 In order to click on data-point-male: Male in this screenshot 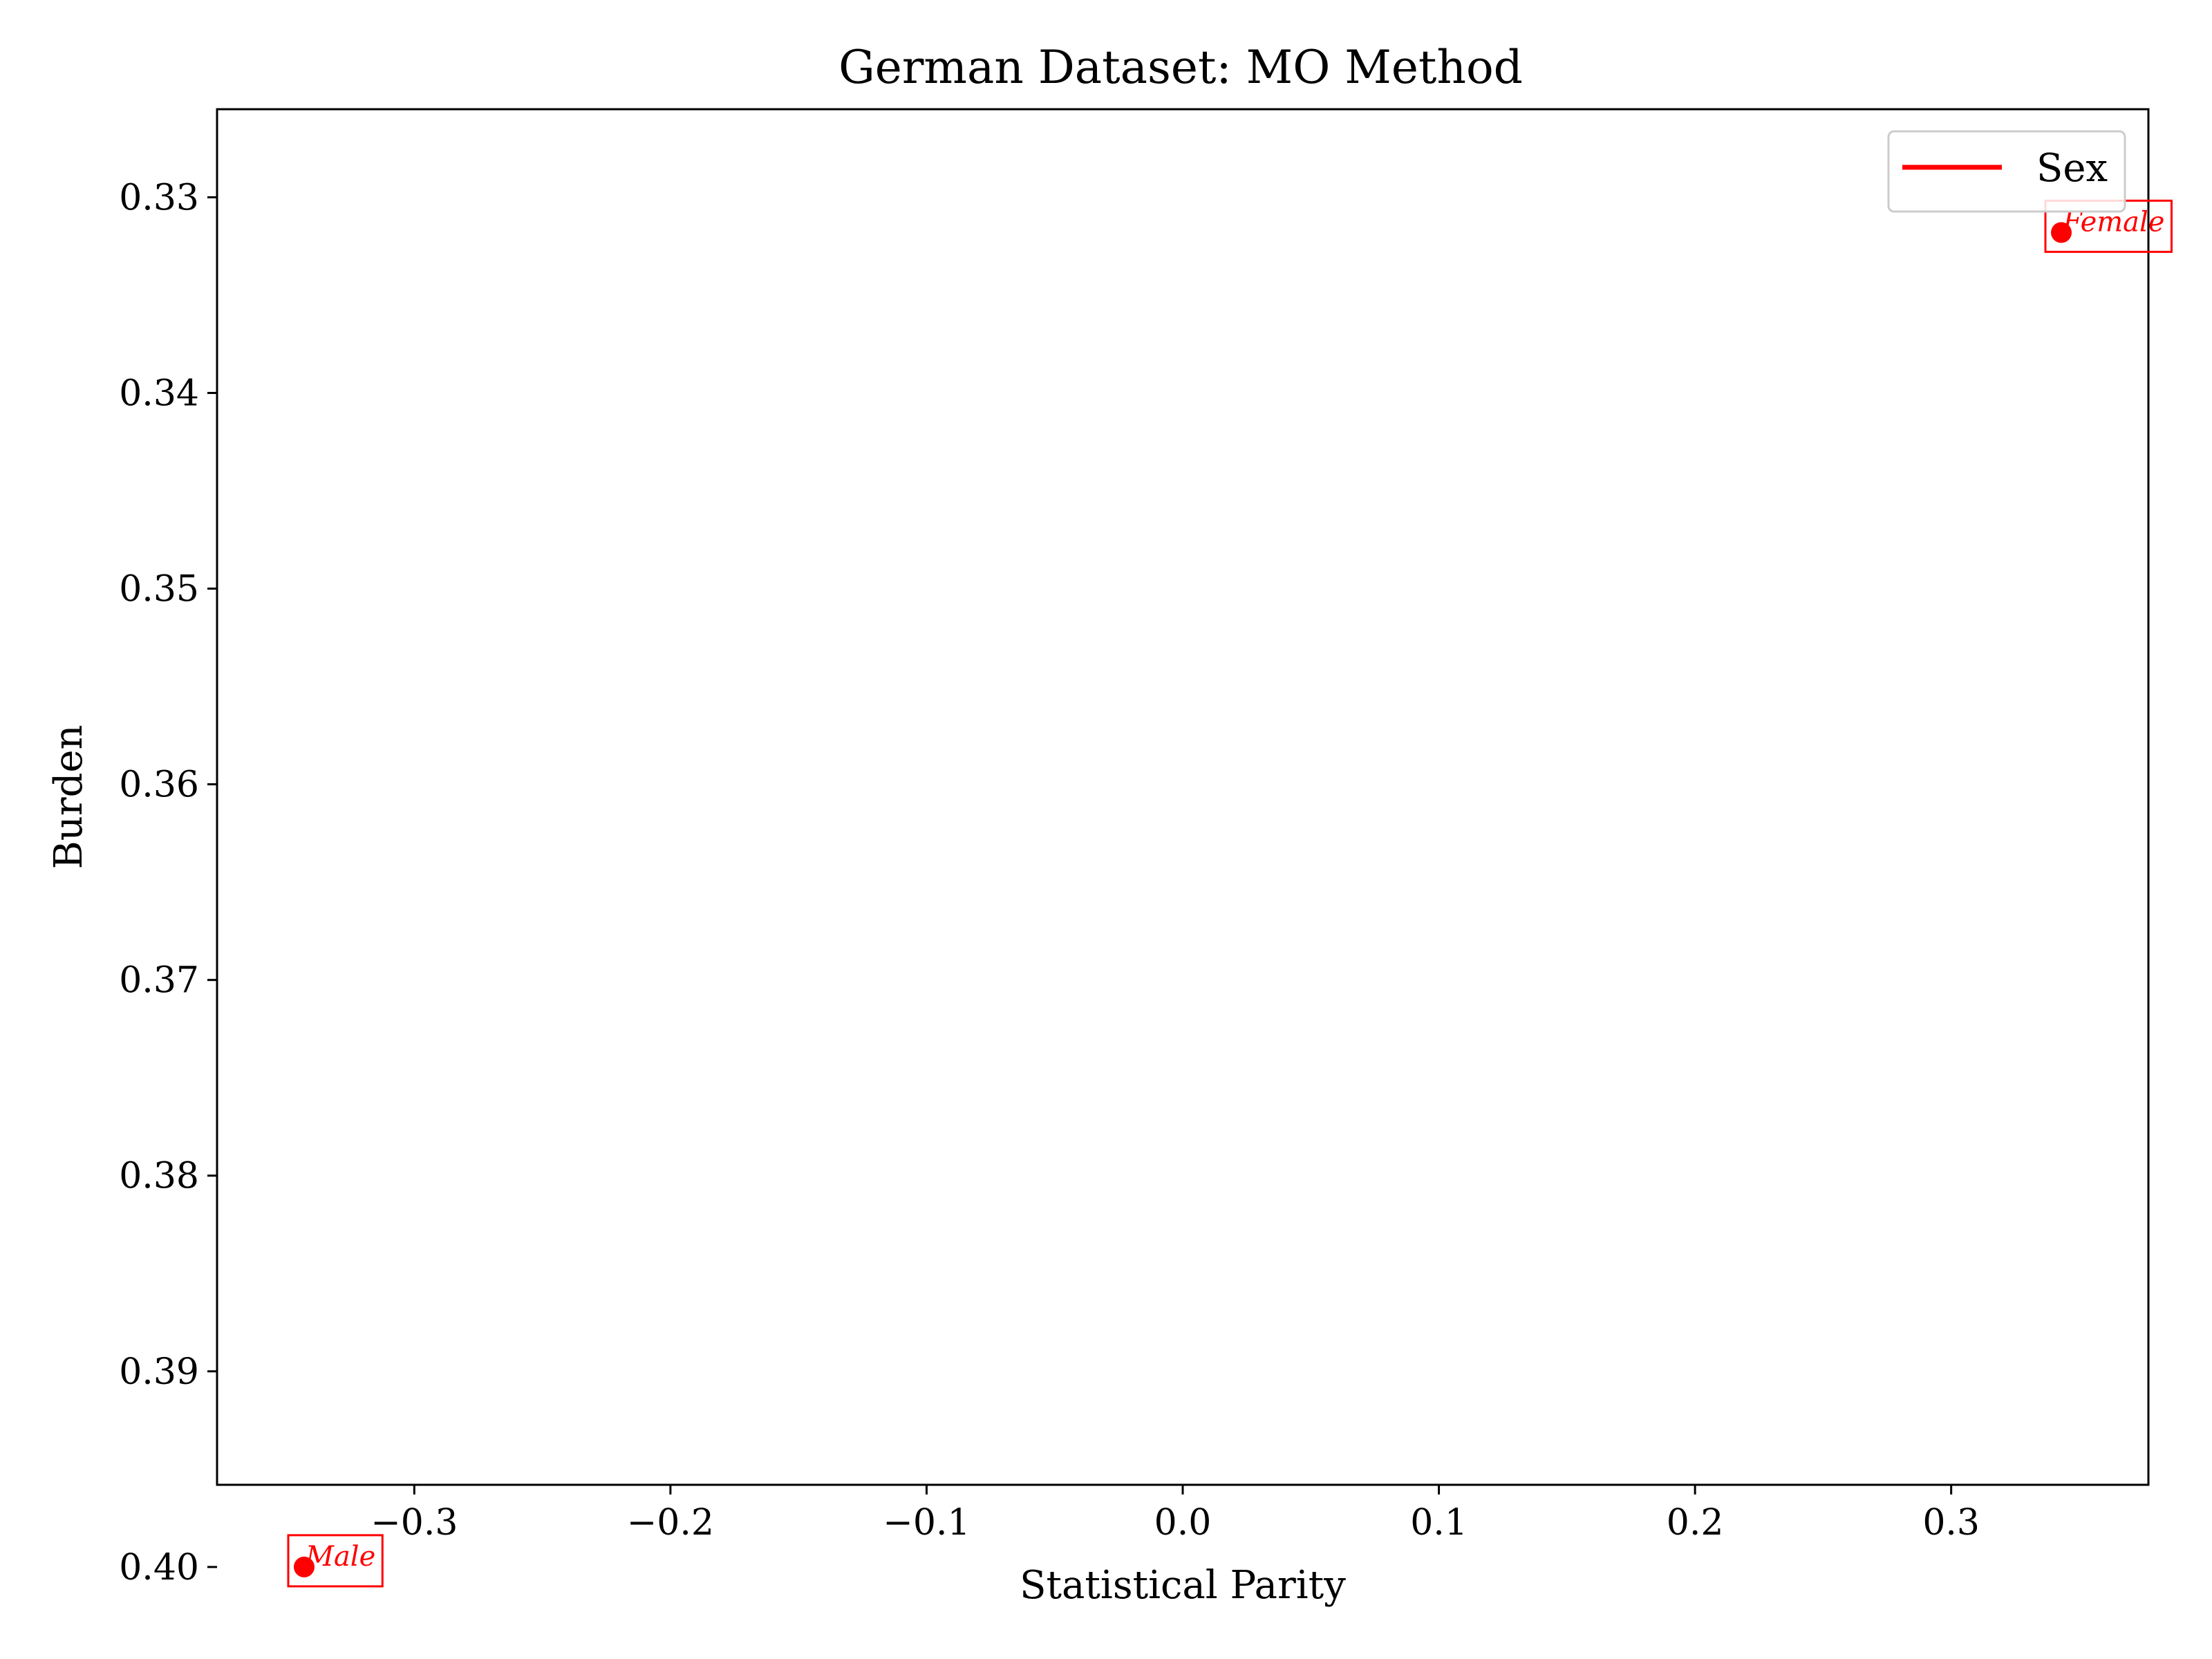, I will do `click(335, 1561)`.